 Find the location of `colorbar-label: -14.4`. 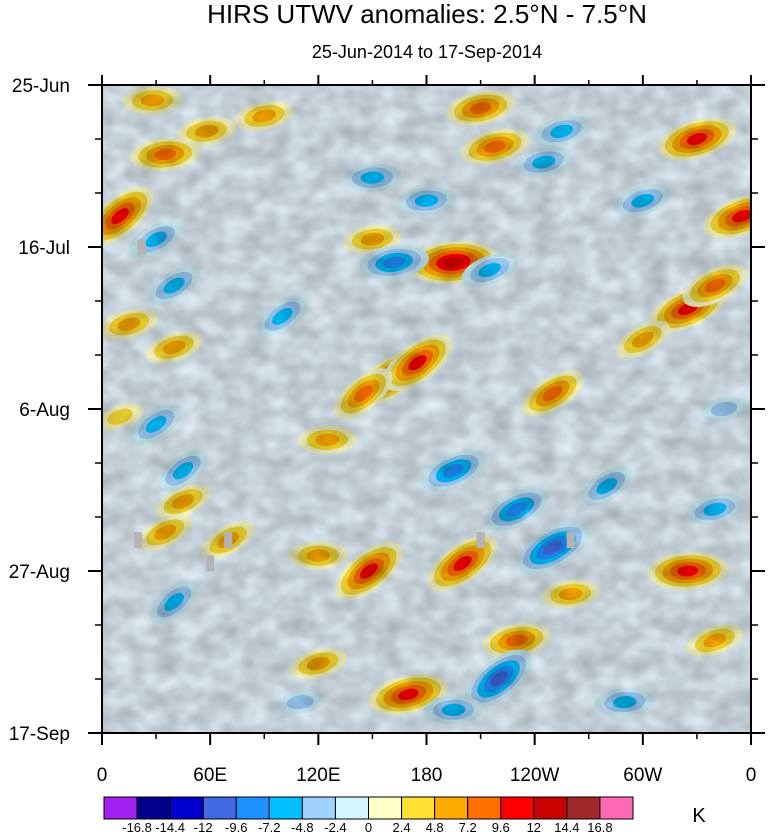

colorbar-label: -14.4 is located at coordinates (170, 827).